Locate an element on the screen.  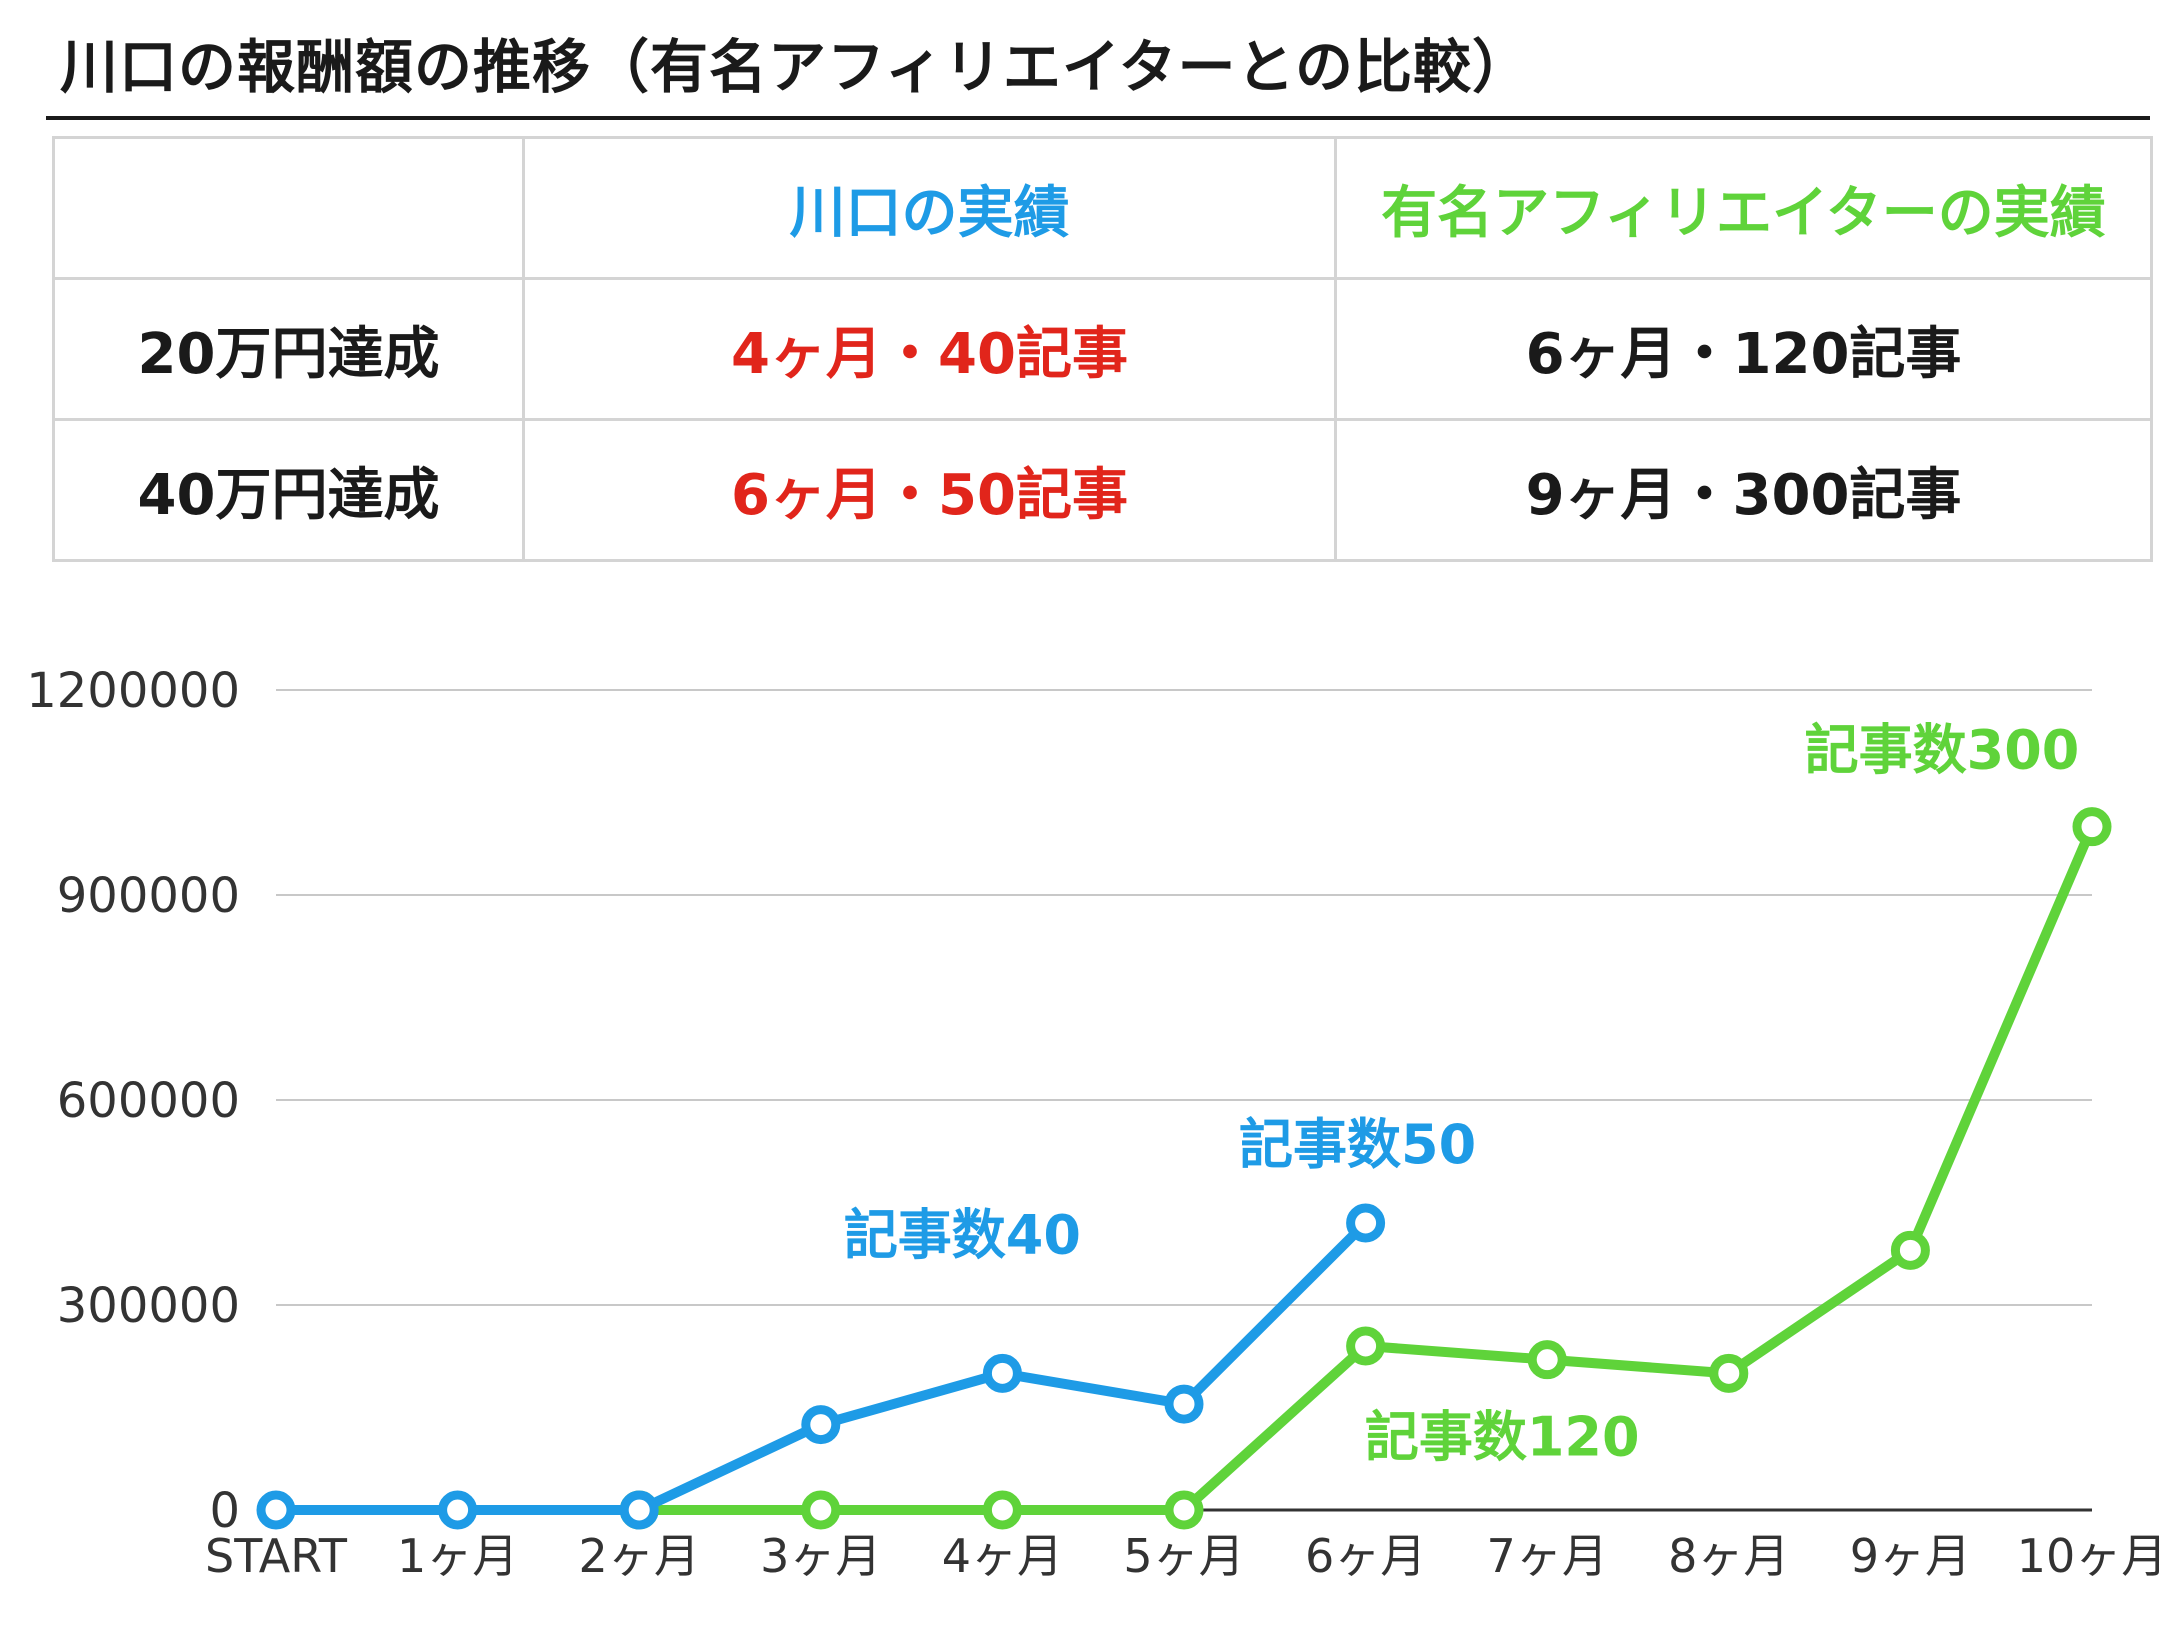
y-tick-label: 1200000 is located at coordinates (133, 691).